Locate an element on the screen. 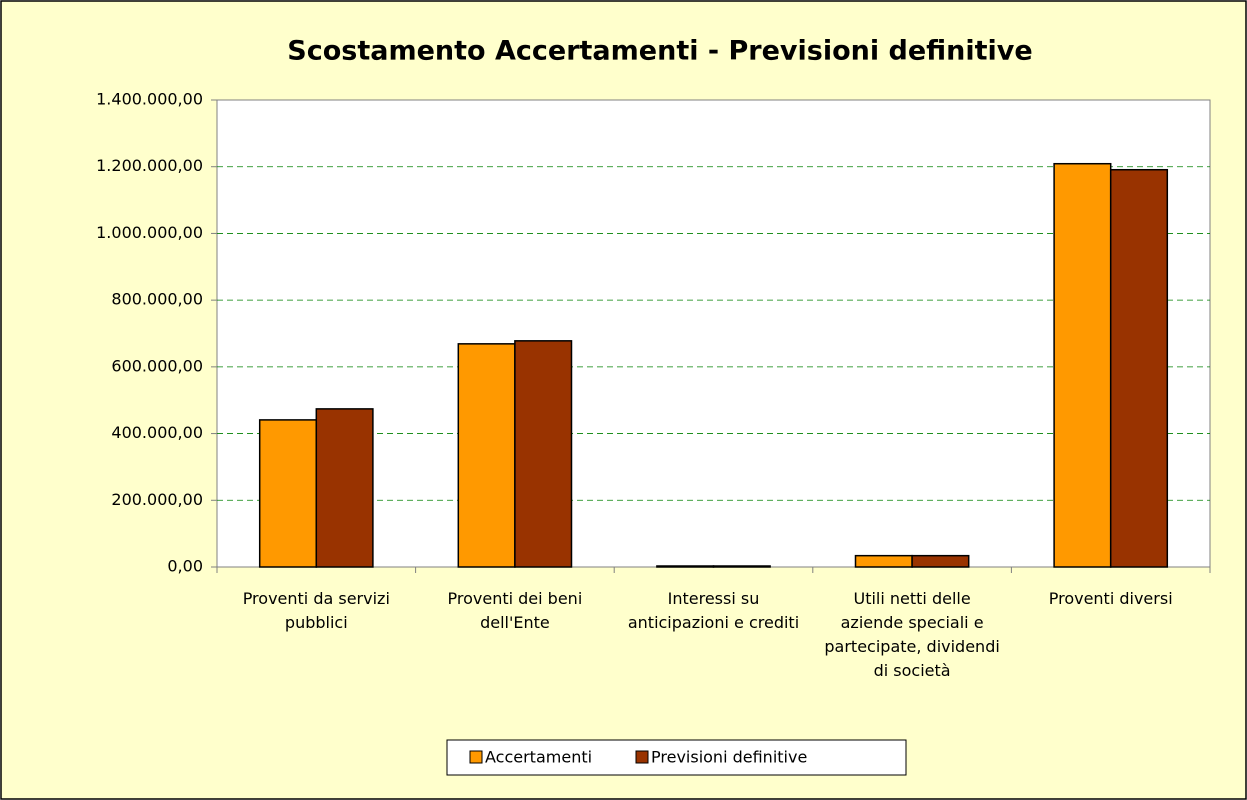  y-tick-label: 1.000.000,00 is located at coordinates (149, 232).